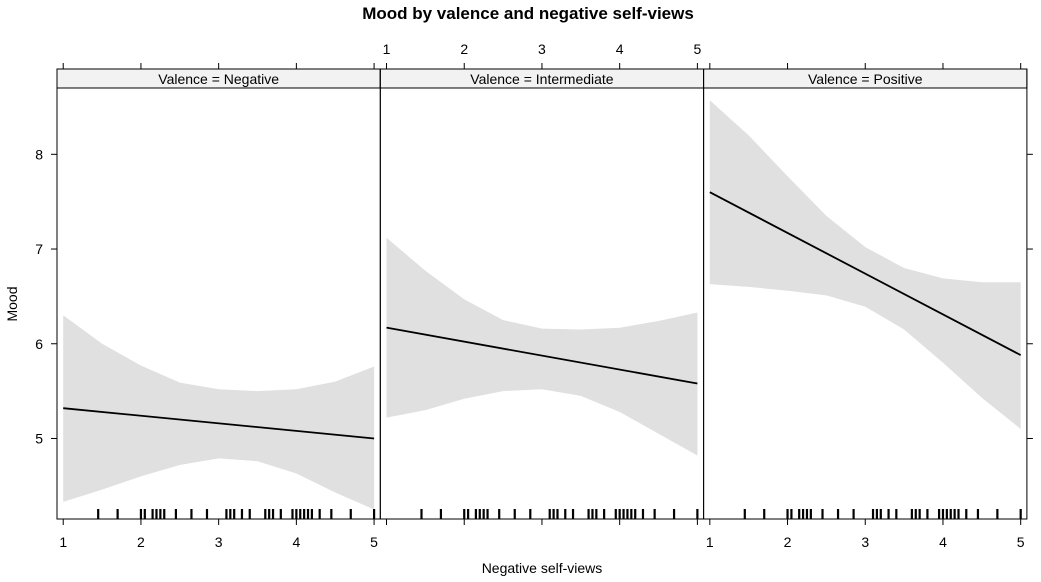 Image resolution: width=1041 pixels, height=582 pixels. What do you see at coordinates (218, 79) in the screenshot?
I see `strip-label: Valence = Negative` at bounding box center [218, 79].